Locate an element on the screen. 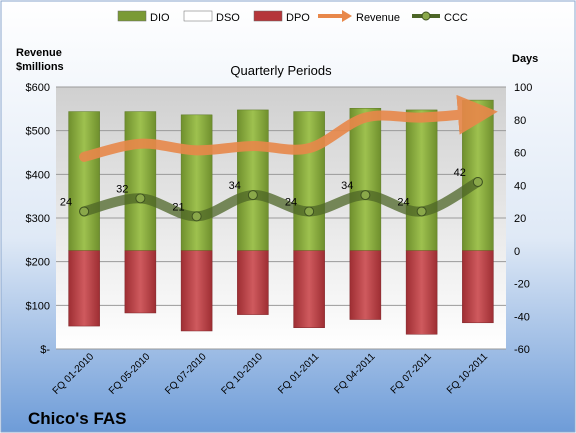 The height and width of the screenshot is (433, 576). chart-title: Quarterly Periods is located at coordinates (281, 70).